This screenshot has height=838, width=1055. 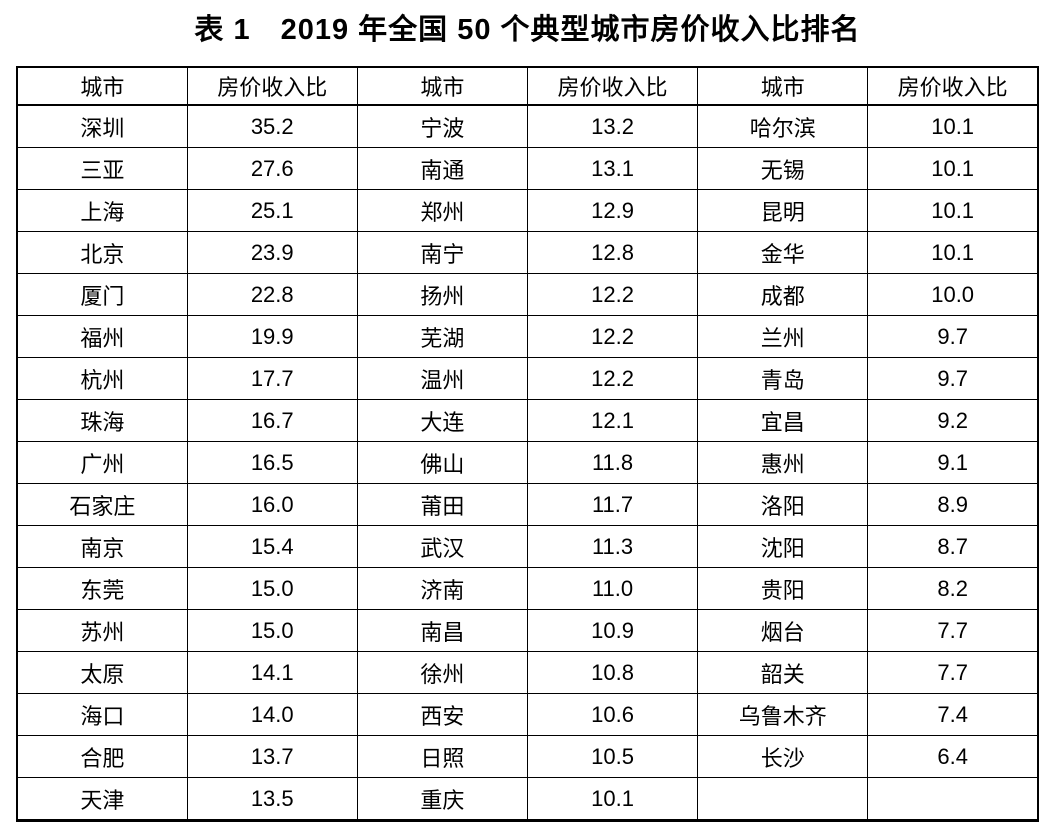 I want to click on table-row: 太原 14.1 徐州 10.8 韶关 7.7, so click(x=527, y=672).